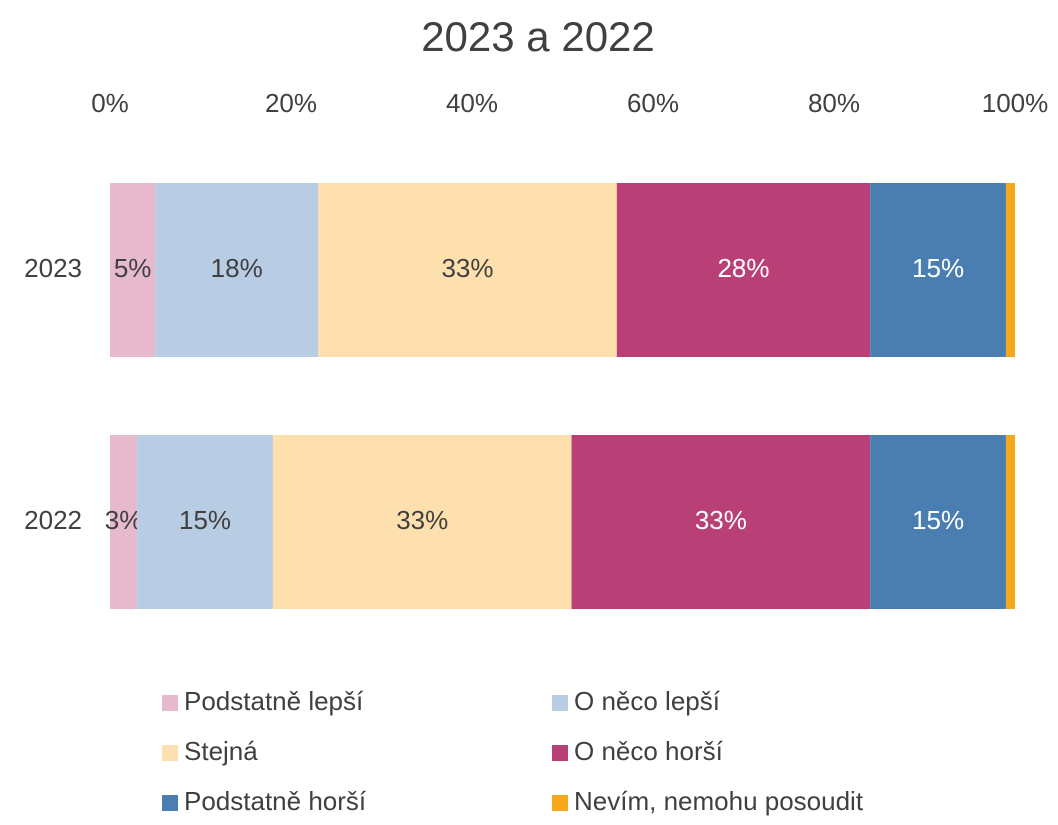  I want to click on legend-label: Stejná, so click(221, 751).